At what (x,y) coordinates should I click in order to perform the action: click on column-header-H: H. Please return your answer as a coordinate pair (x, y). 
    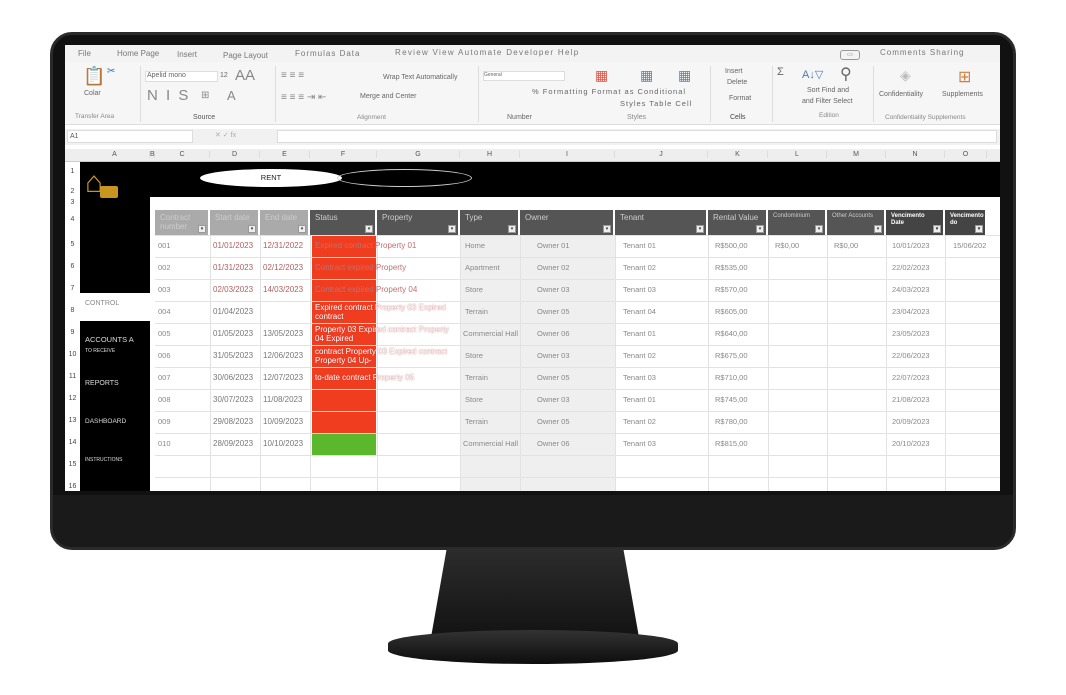
    Looking at the image, I should click on (490, 154).